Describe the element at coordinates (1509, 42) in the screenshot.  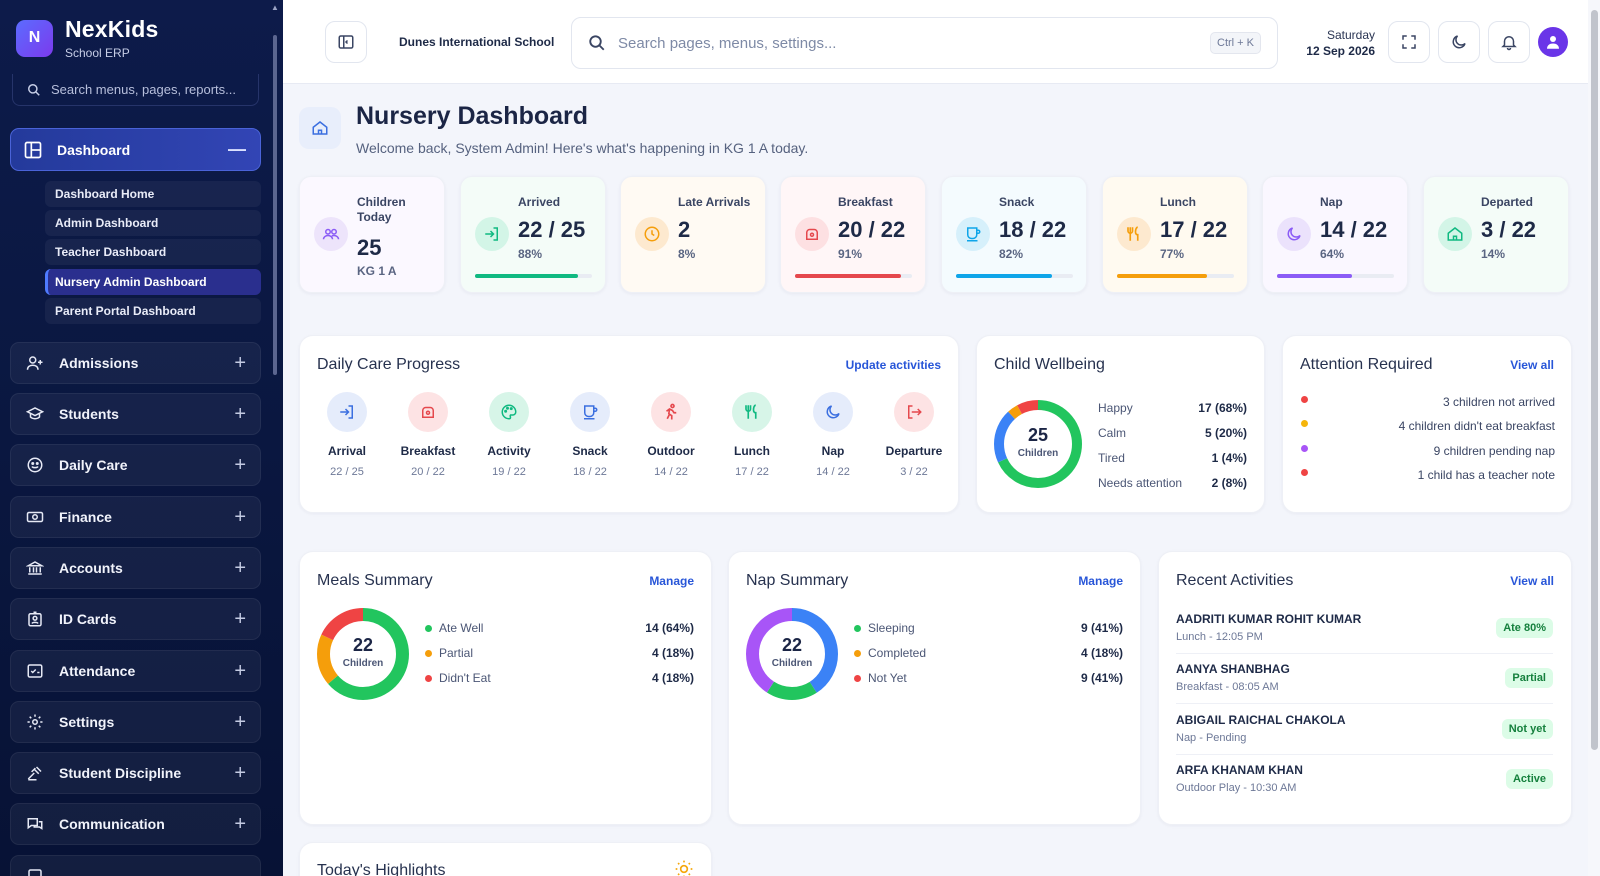
I see `notifications-button` at that location.